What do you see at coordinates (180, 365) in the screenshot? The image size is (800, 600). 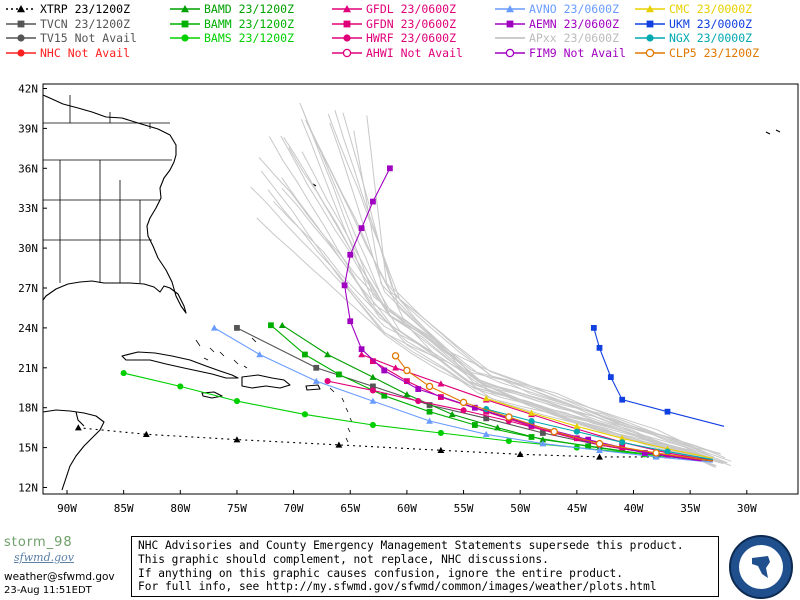 I see `cuba-outline` at bounding box center [180, 365].